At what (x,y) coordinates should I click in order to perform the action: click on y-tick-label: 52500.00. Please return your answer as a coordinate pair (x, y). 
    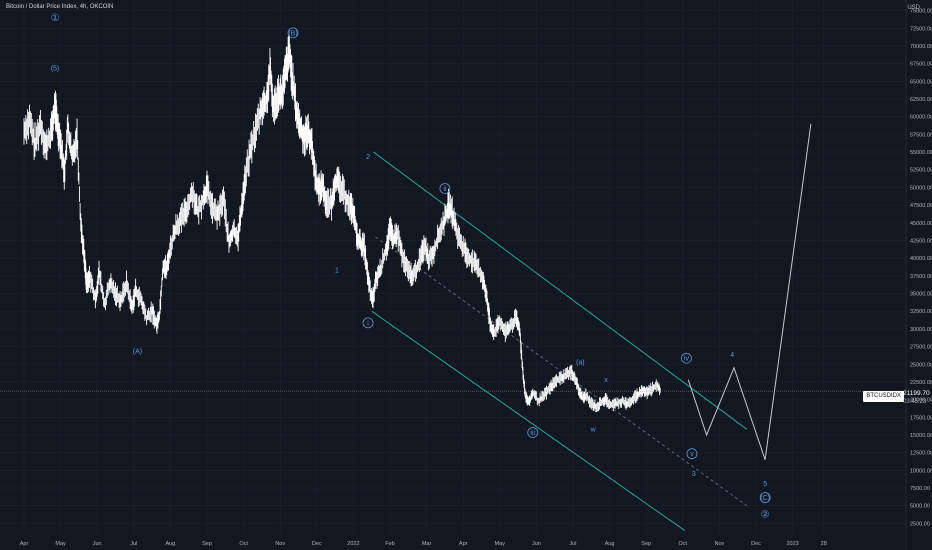
    Looking at the image, I should click on (921, 171).